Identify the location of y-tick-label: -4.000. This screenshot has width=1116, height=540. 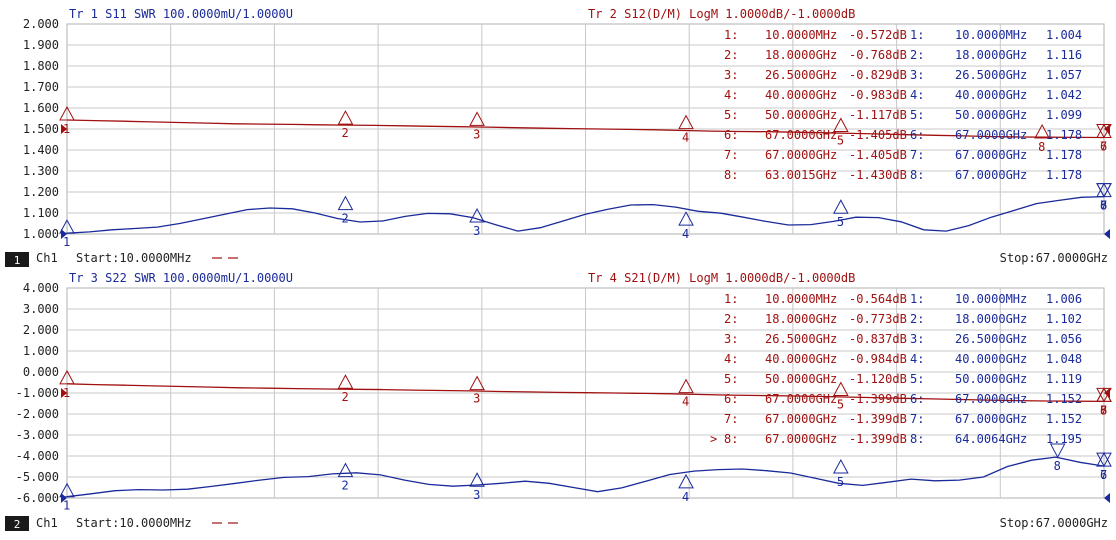
(37, 456).